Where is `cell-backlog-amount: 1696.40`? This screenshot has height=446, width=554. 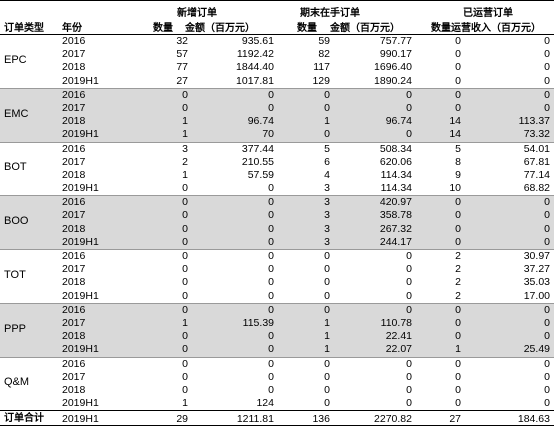
cell-backlog-amount: 1696.40 is located at coordinates (393, 67).